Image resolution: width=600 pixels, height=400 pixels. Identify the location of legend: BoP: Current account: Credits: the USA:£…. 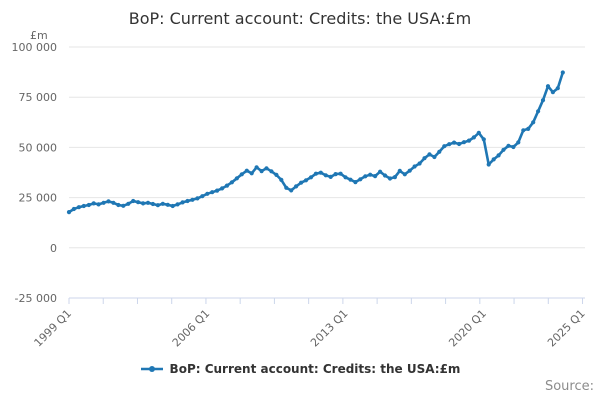
(300, 369).